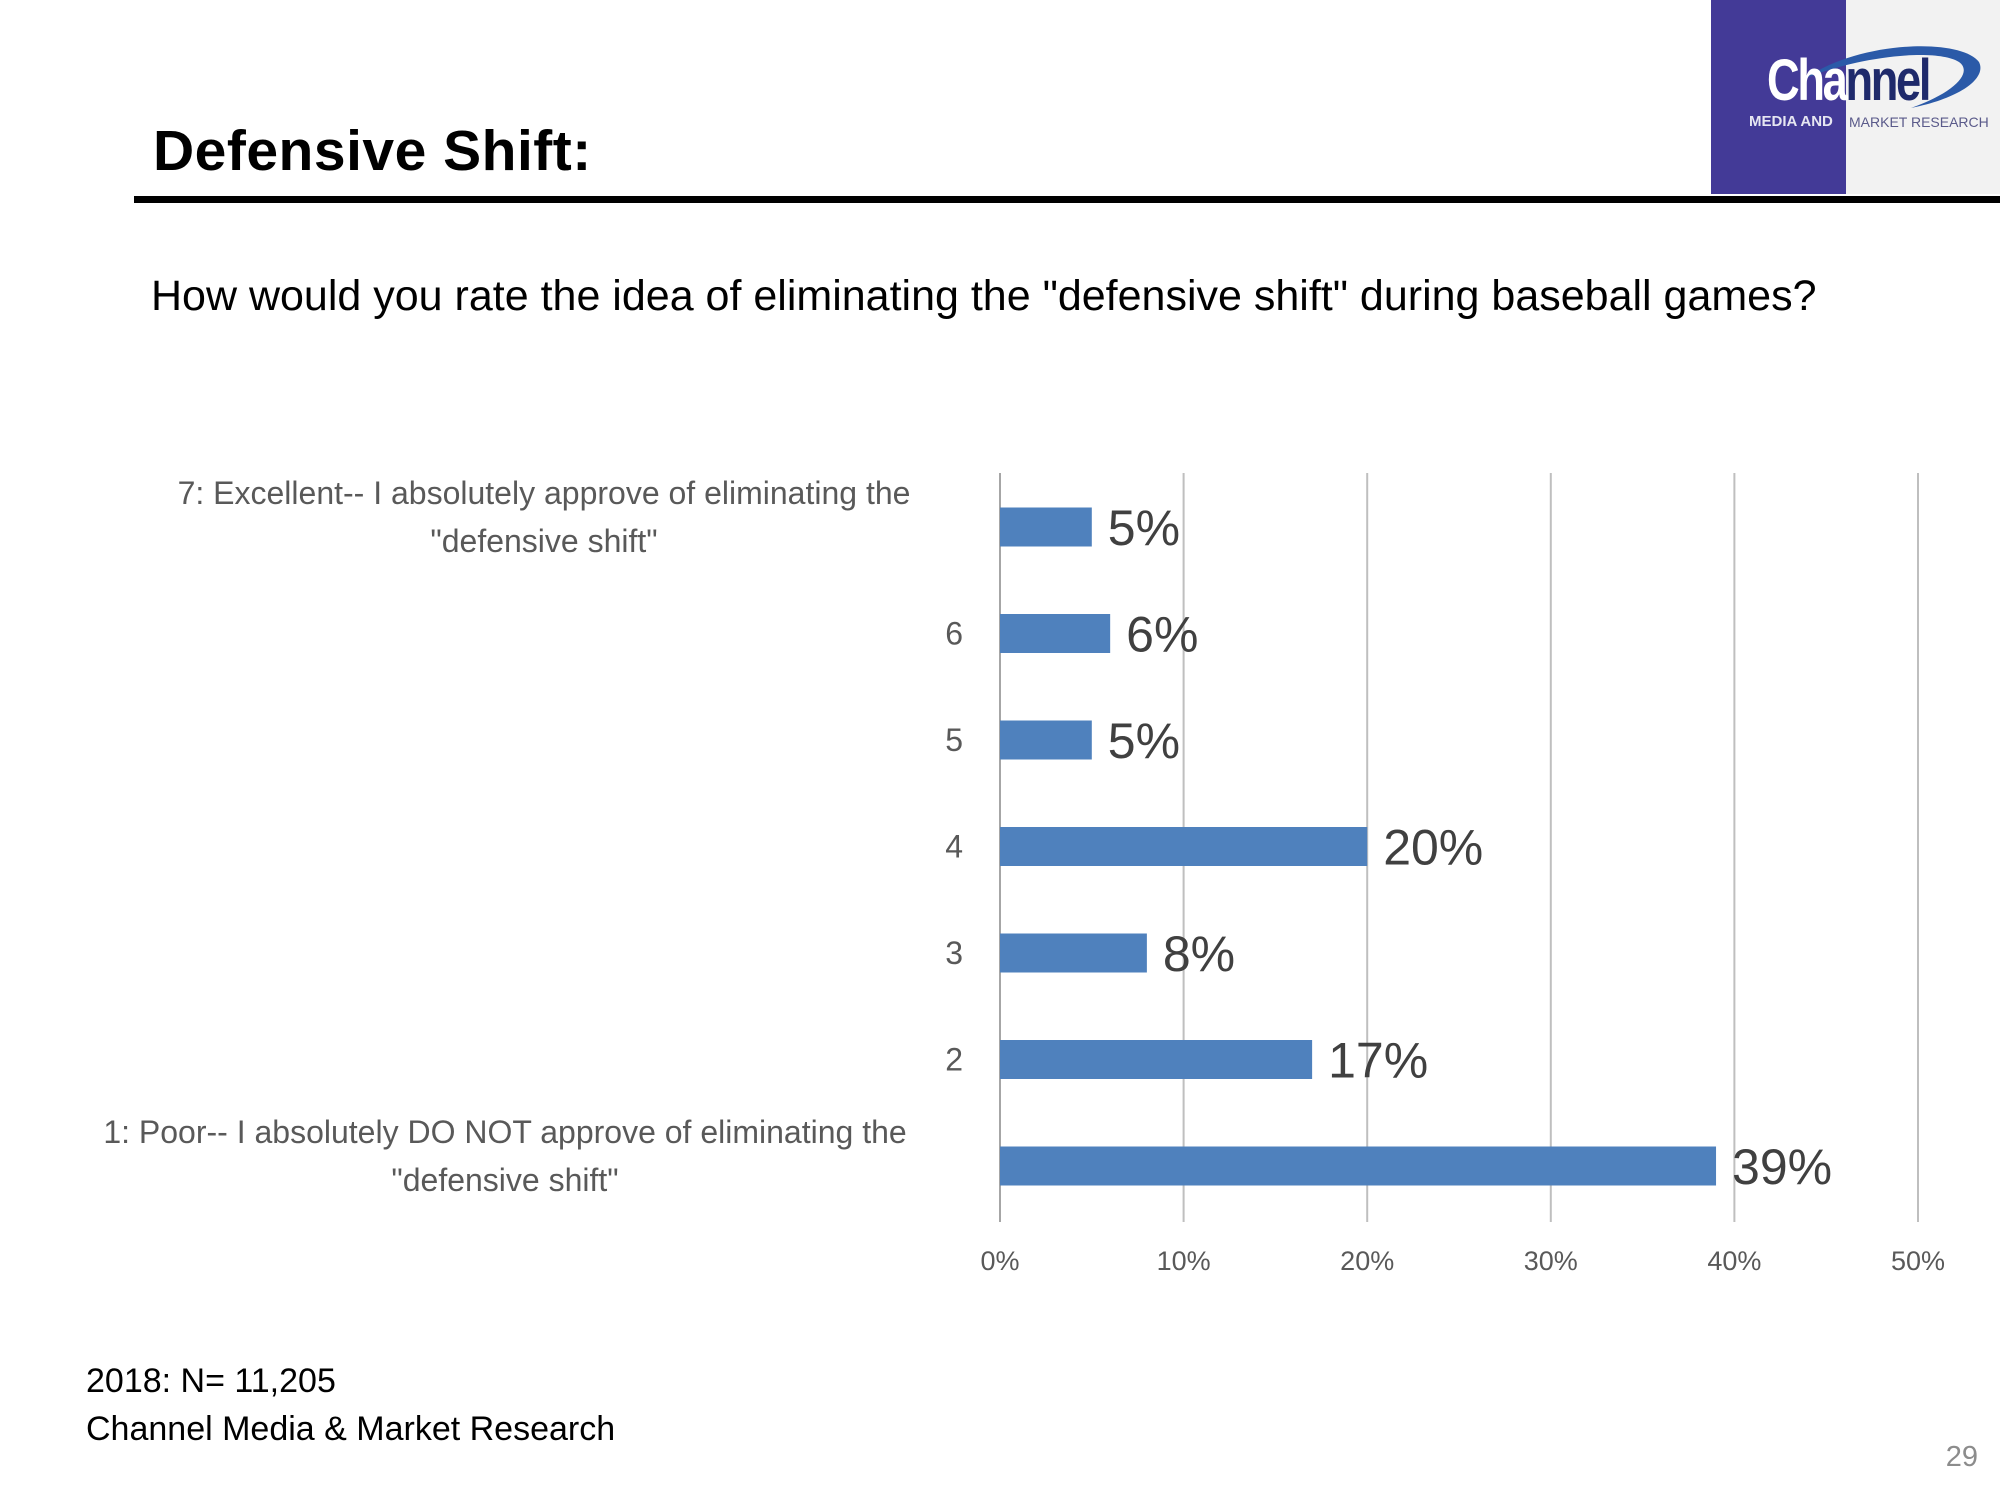 This screenshot has height=1500, width=2000. What do you see at coordinates (954, 634) in the screenshot?
I see `category-label-2: 6` at bounding box center [954, 634].